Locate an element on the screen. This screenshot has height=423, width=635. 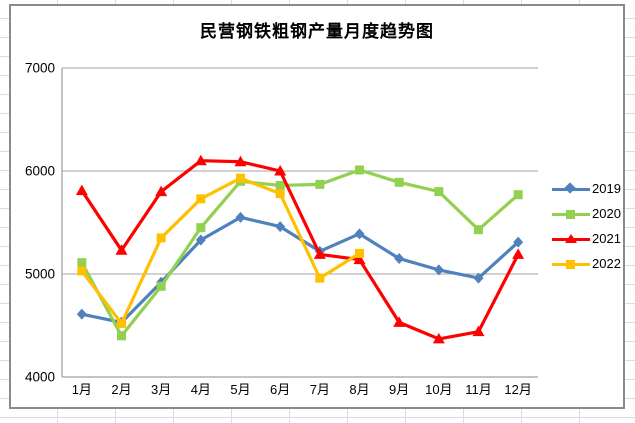
legend-label: 2021 is located at coordinates (606, 238).